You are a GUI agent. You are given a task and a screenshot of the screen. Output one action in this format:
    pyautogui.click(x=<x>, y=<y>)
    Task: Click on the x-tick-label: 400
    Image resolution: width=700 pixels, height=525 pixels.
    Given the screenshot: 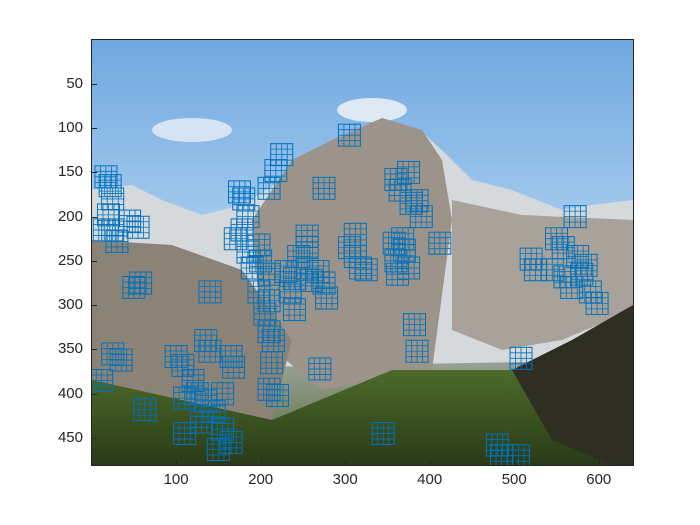 What is the action you would take?
    pyautogui.click(x=430, y=479)
    